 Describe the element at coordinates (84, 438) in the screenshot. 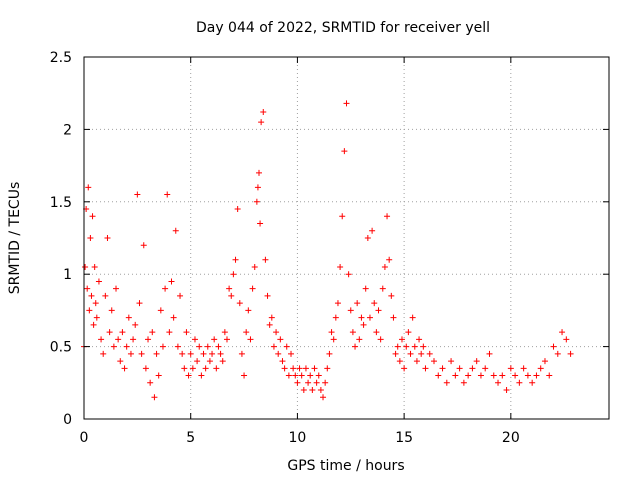

I see `x-tick-label: 0` at that location.